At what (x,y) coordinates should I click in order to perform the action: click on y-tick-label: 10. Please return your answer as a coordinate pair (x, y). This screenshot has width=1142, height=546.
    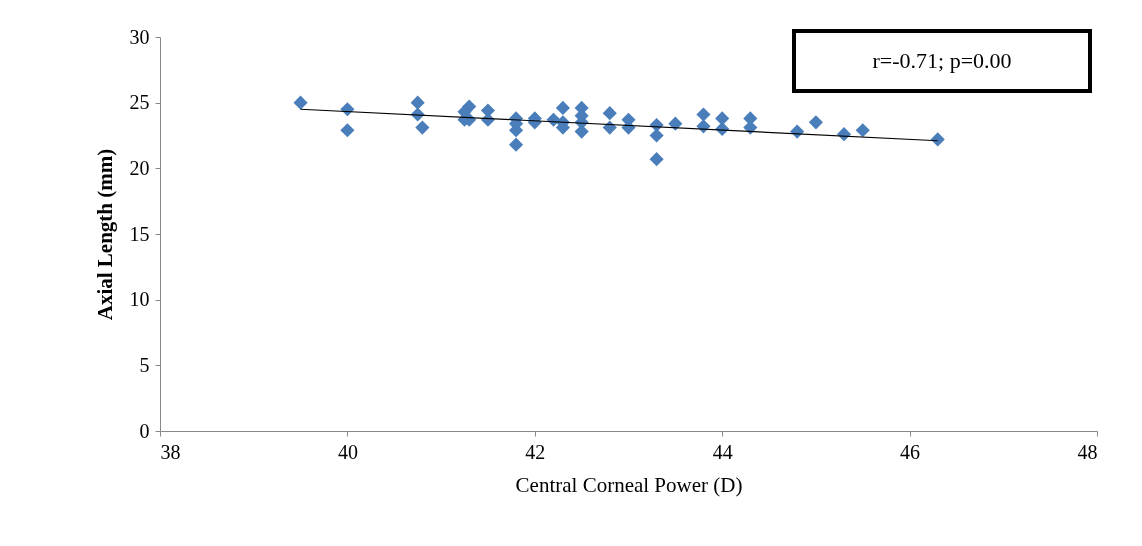
    Looking at the image, I should click on (139, 299).